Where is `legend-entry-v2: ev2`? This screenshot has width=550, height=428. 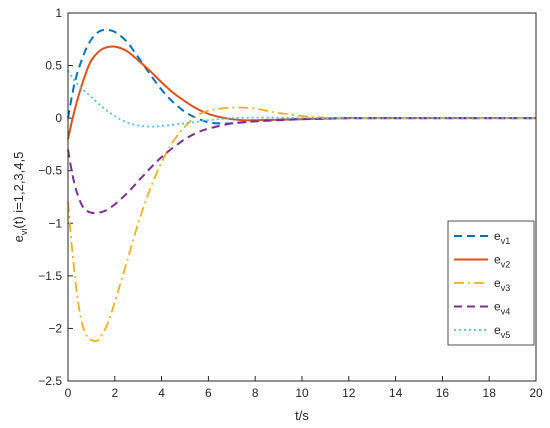
legend-entry-v2: ev2 is located at coordinates (502, 261).